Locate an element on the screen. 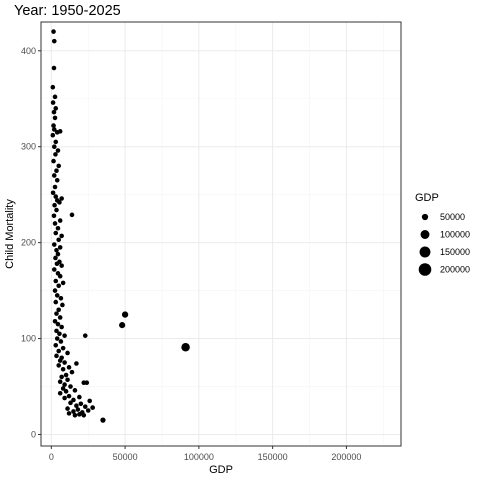 The width and height of the screenshot is (480, 480). y-axis-title: Child Mortality is located at coordinates (10, 234).